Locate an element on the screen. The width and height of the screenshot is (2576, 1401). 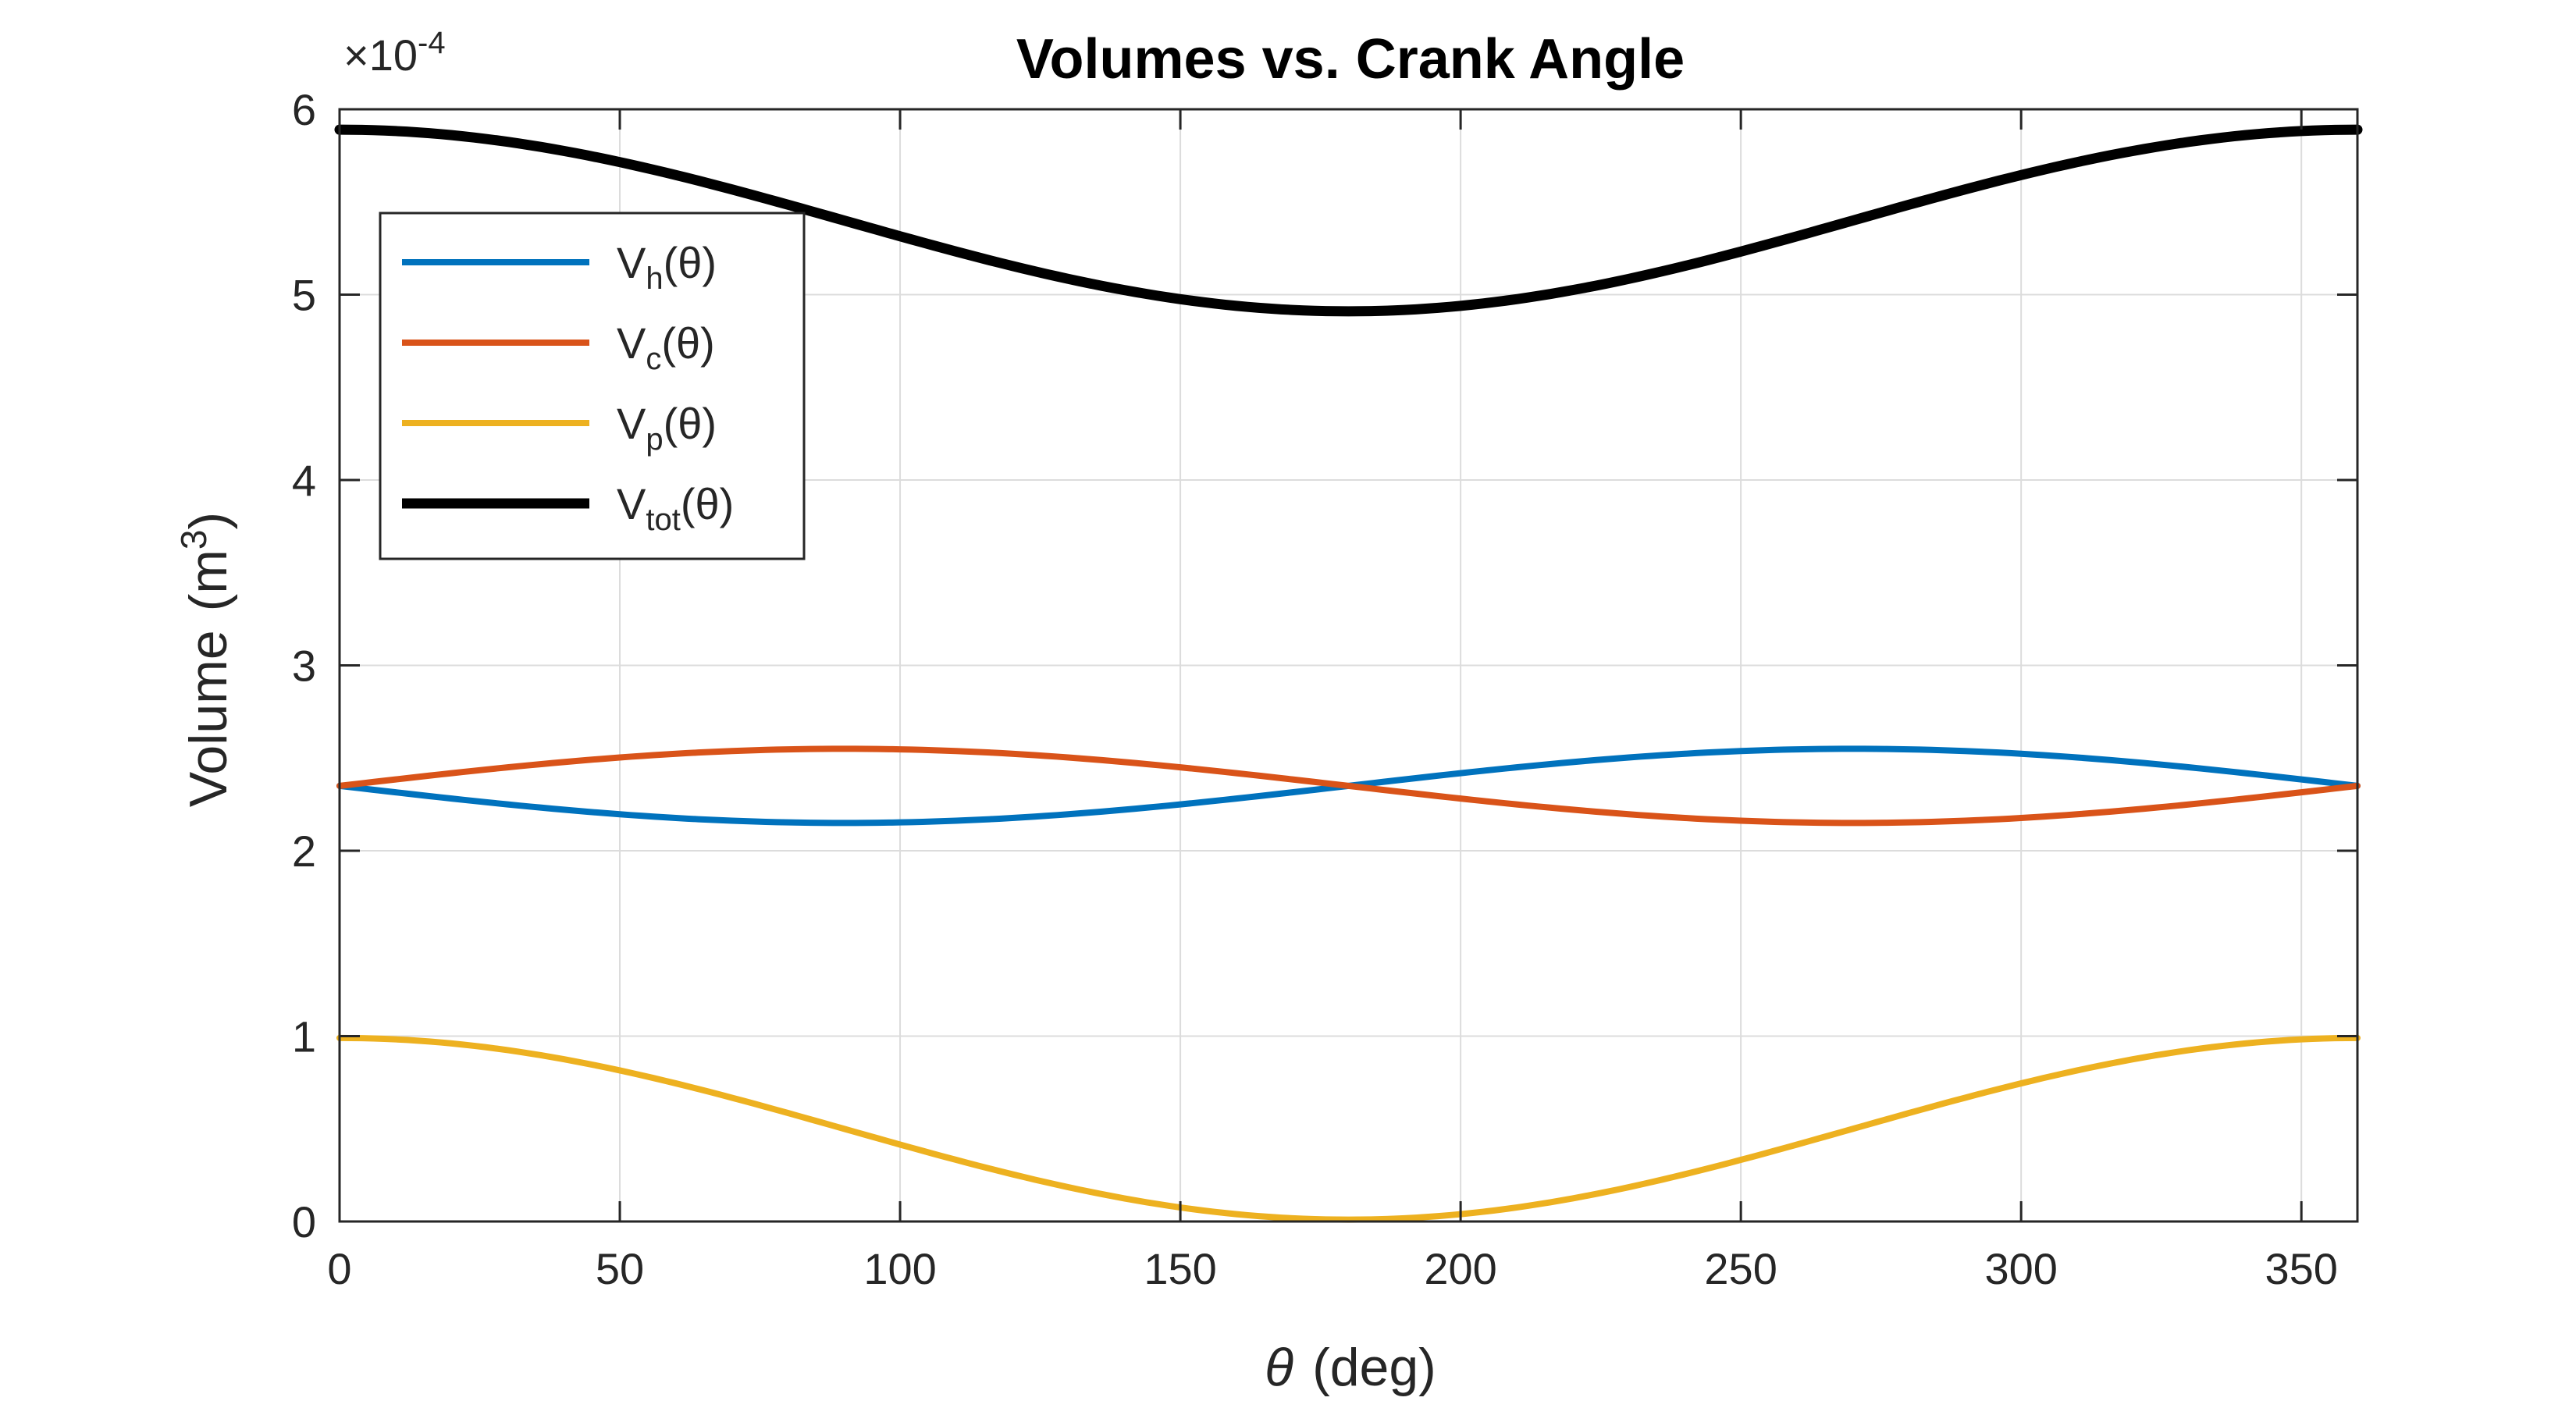
legend-label-tot: Vtot(θ) is located at coordinates (675, 508).